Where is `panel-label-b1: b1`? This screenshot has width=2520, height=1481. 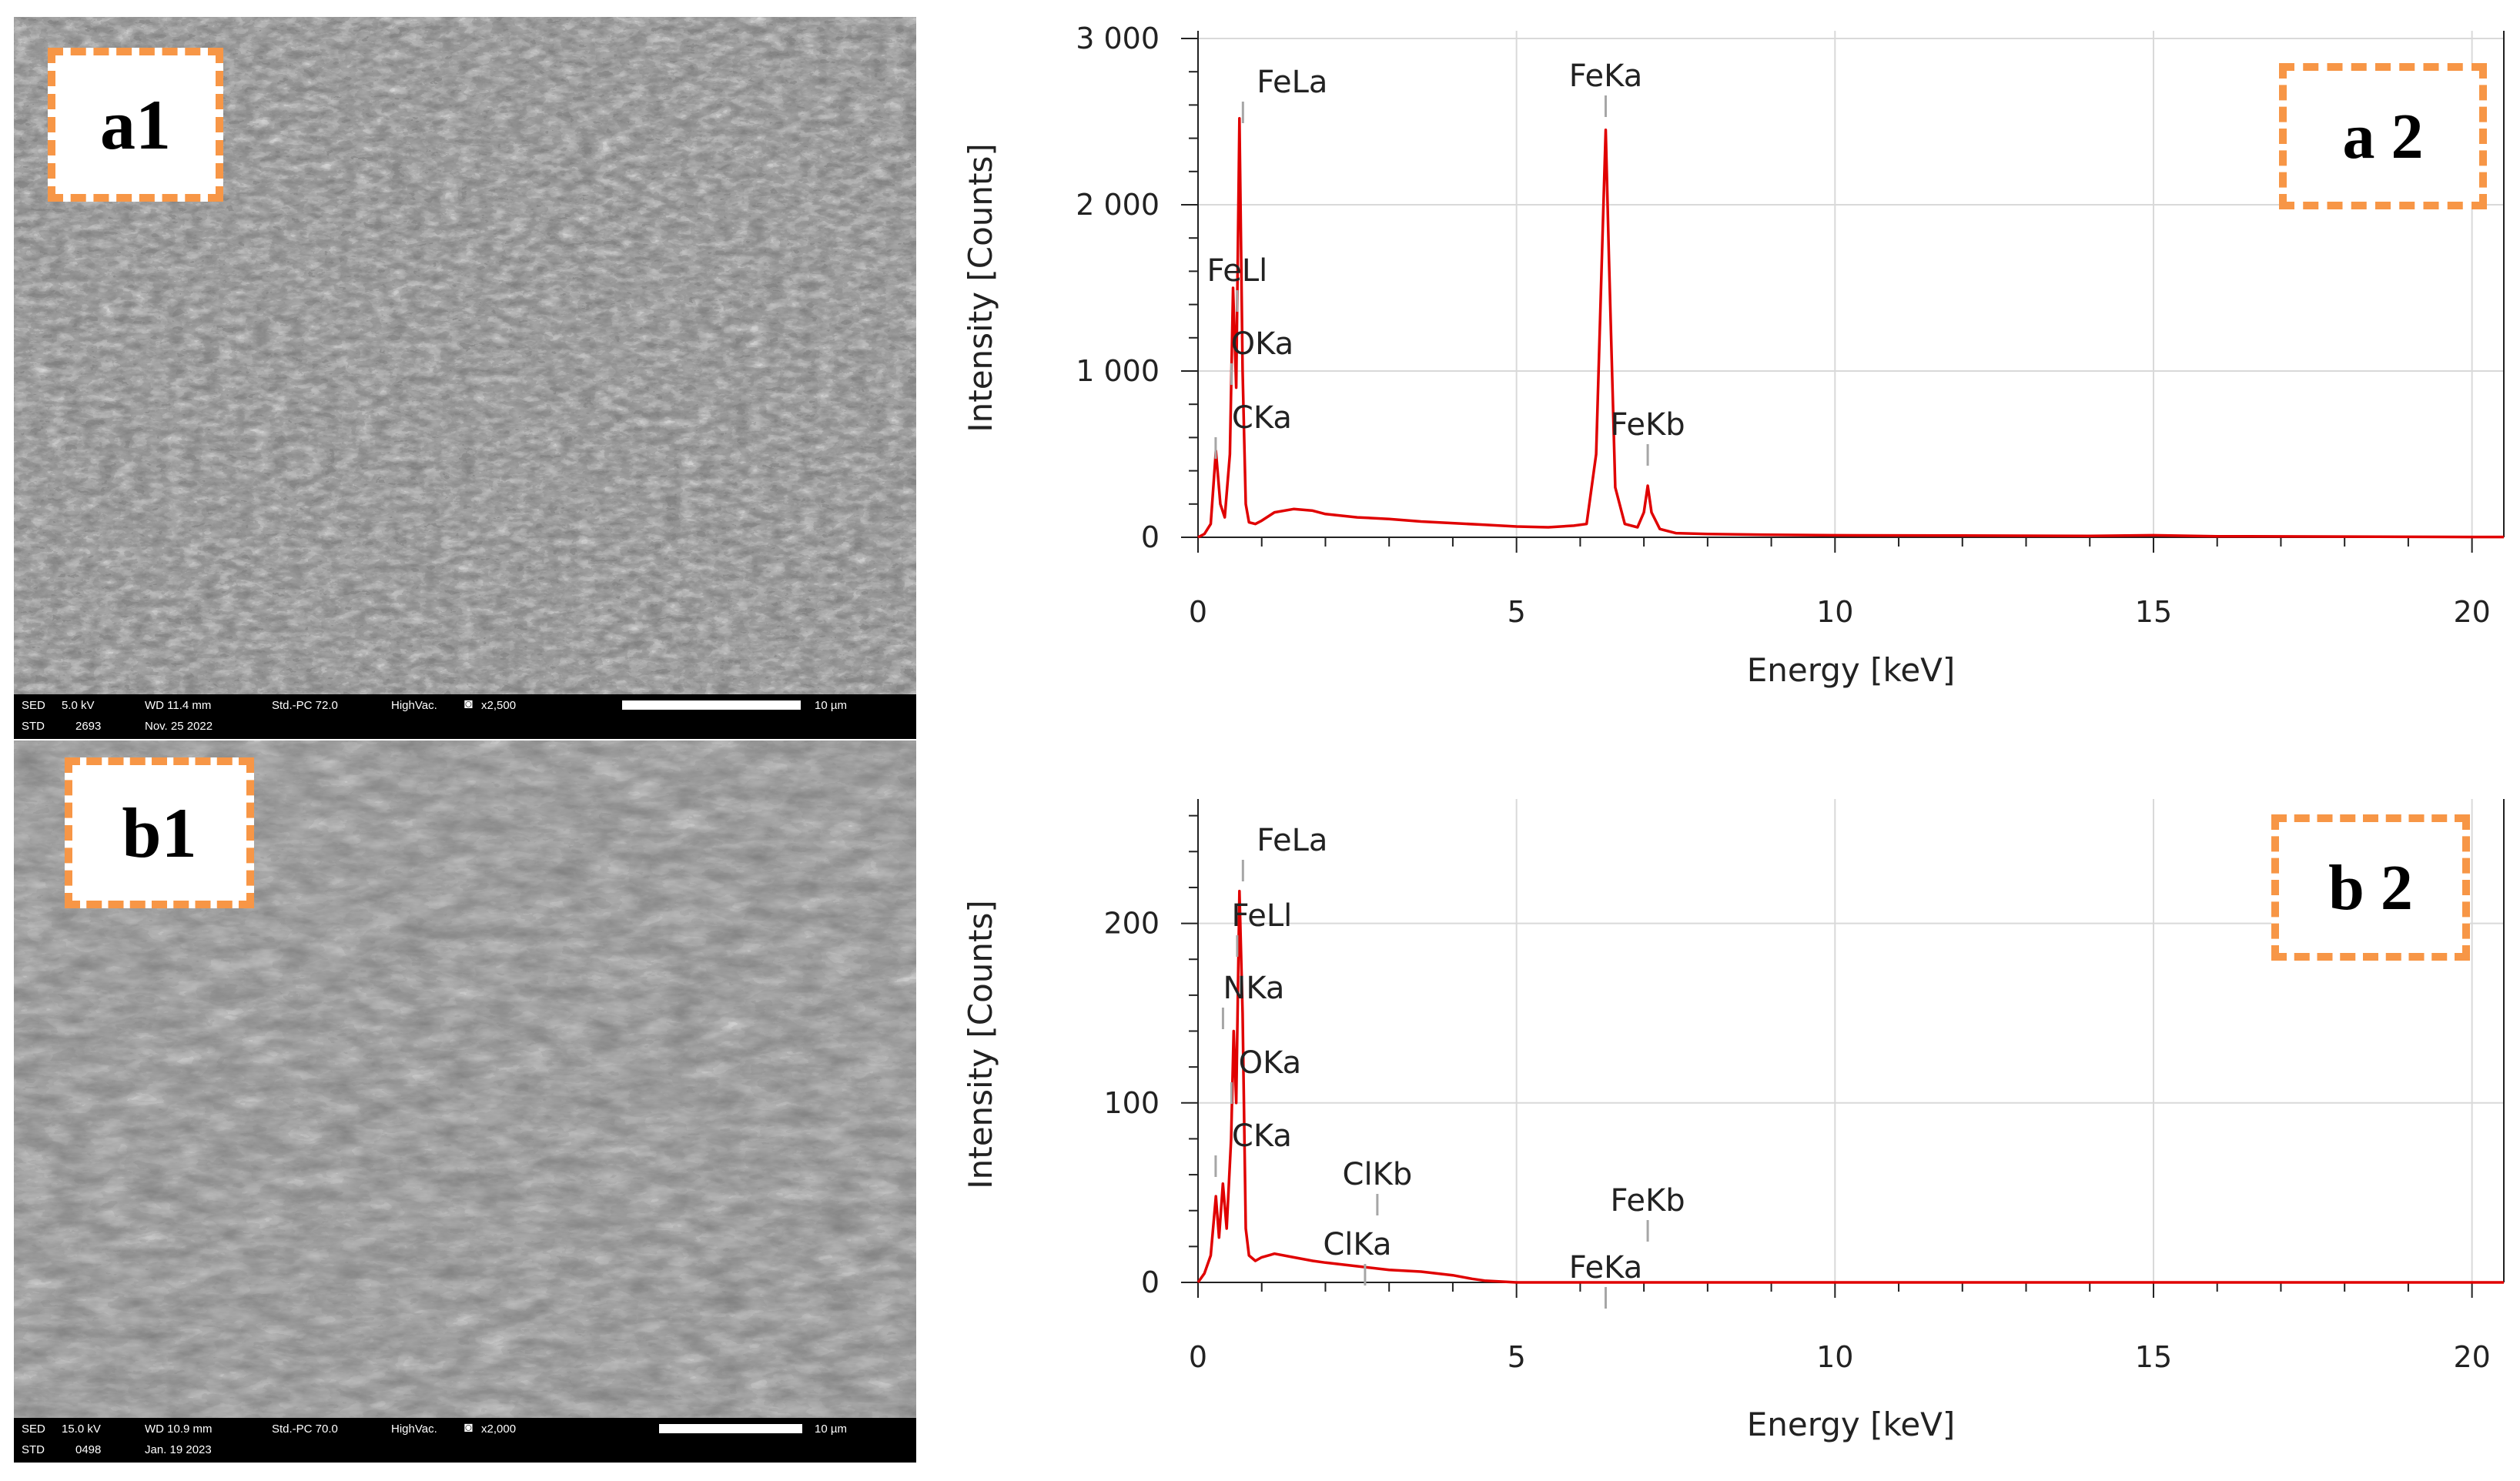
panel-label-b1: b1 is located at coordinates (159, 832).